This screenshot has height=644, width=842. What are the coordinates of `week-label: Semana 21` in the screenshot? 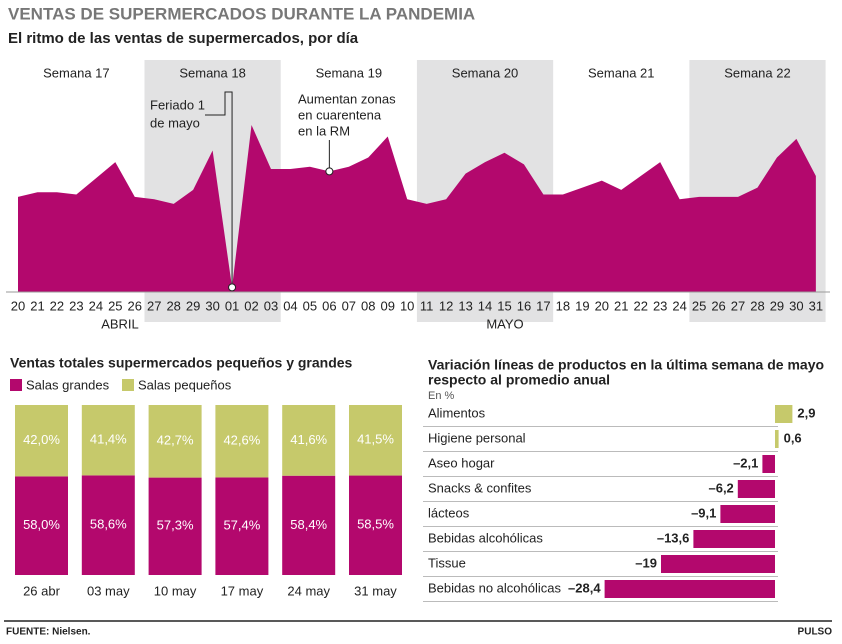 It's located at (621, 72).